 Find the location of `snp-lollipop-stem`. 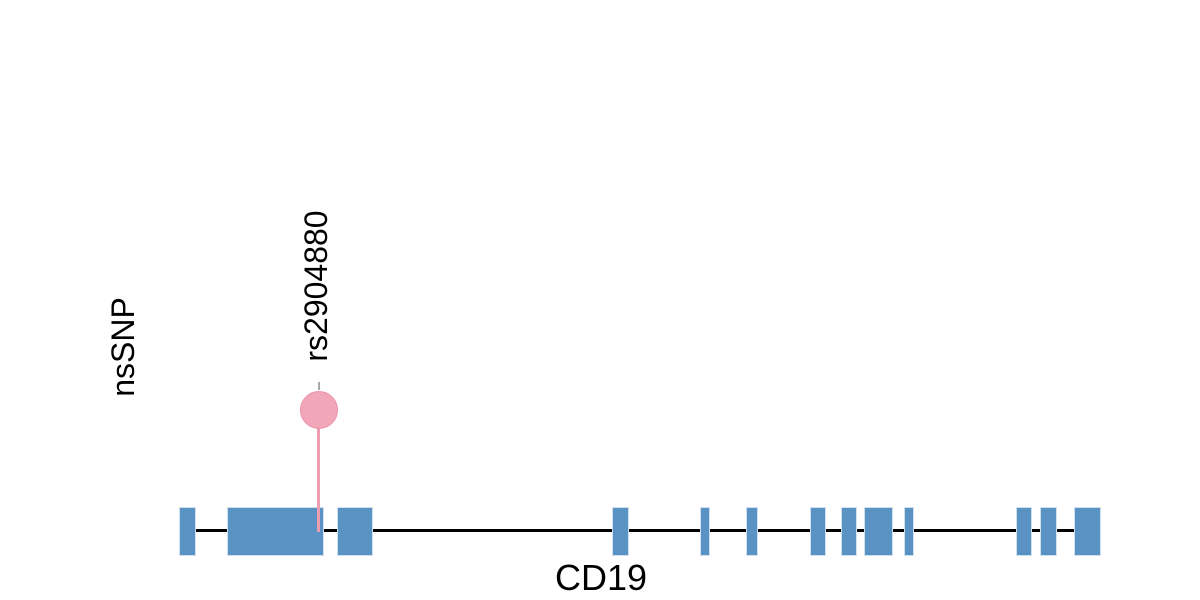

snp-lollipop-stem is located at coordinates (318, 479).